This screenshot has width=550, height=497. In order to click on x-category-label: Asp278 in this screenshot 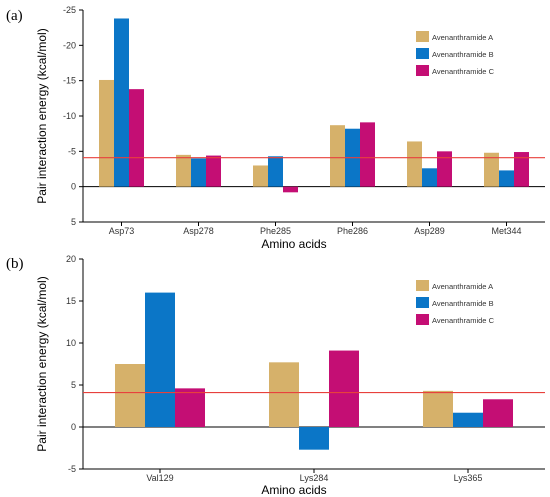, I will do `click(198, 231)`.